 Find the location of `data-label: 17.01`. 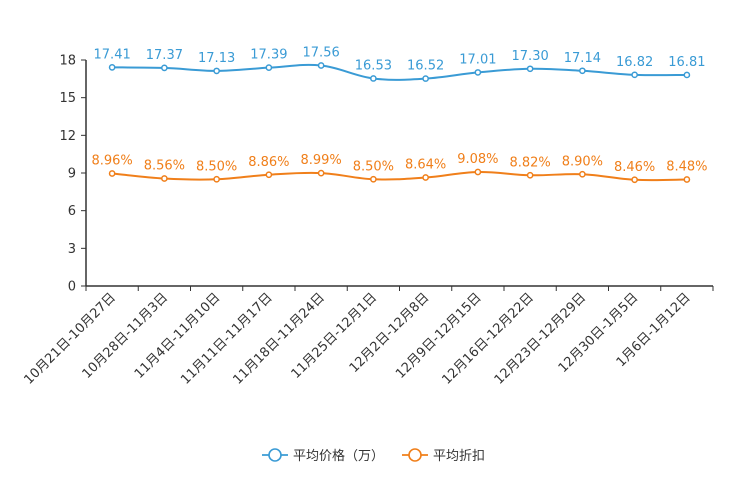

data-label: 17.01 is located at coordinates (477, 59).